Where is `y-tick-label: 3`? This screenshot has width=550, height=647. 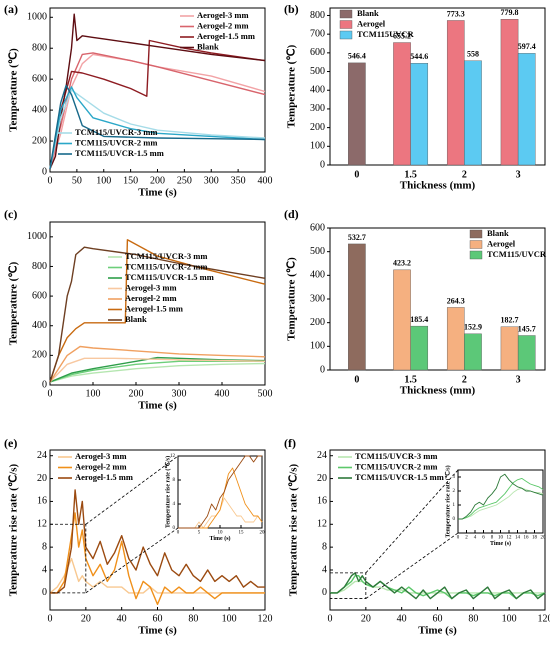
y-tick-label: 3 is located at coordinates (454, 477).